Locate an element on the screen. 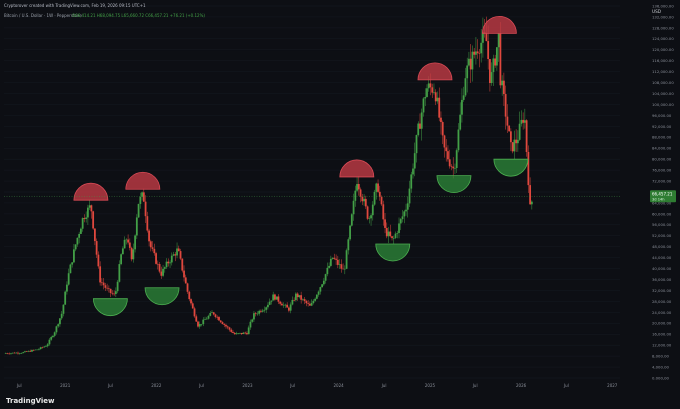 Image resolution: width=680 pixels, height=409 pixels. y-tick-label: 24,000.00 is located at coordinates (662, 312).